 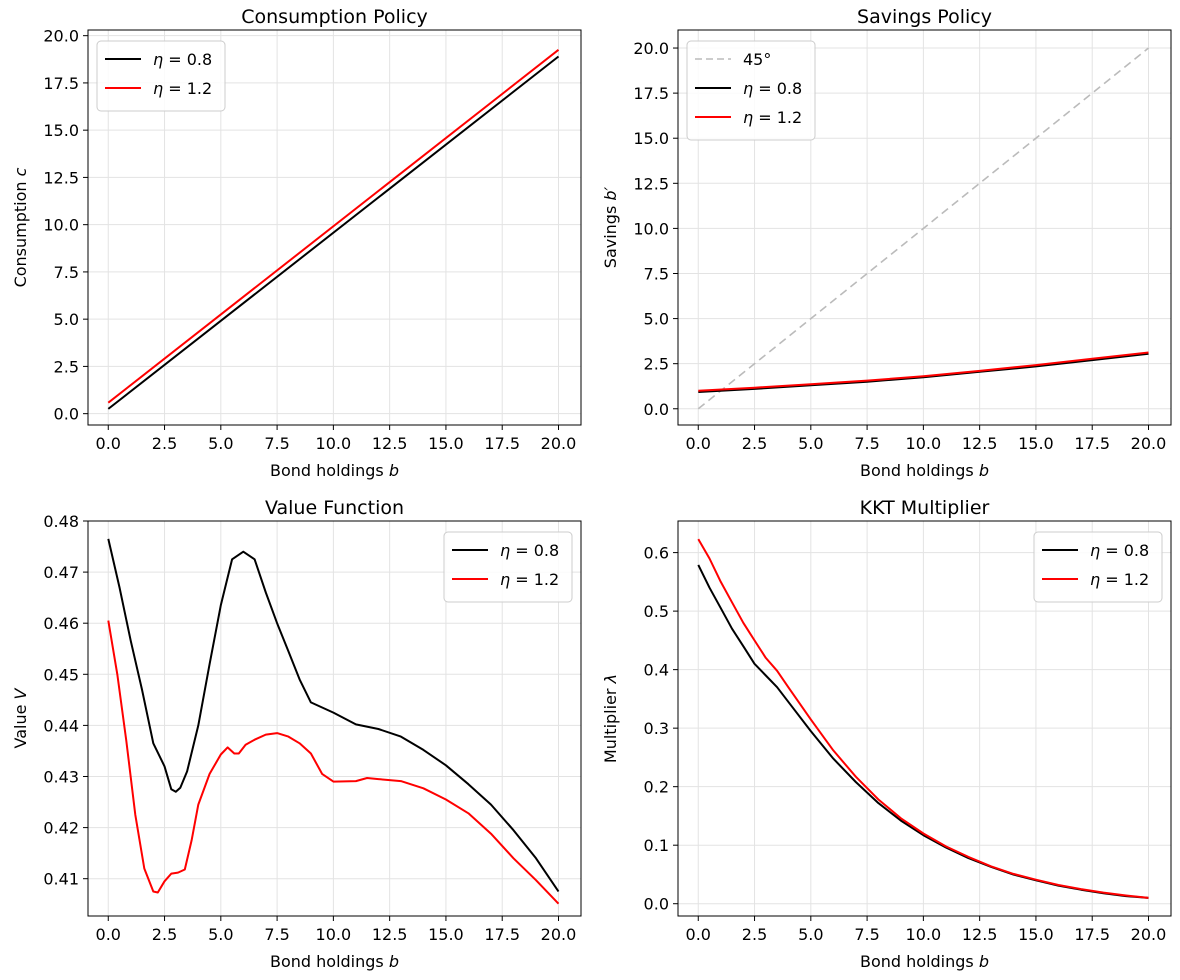 I want to click on chart-title: Consumption Policy, so click(x=334, y=17).